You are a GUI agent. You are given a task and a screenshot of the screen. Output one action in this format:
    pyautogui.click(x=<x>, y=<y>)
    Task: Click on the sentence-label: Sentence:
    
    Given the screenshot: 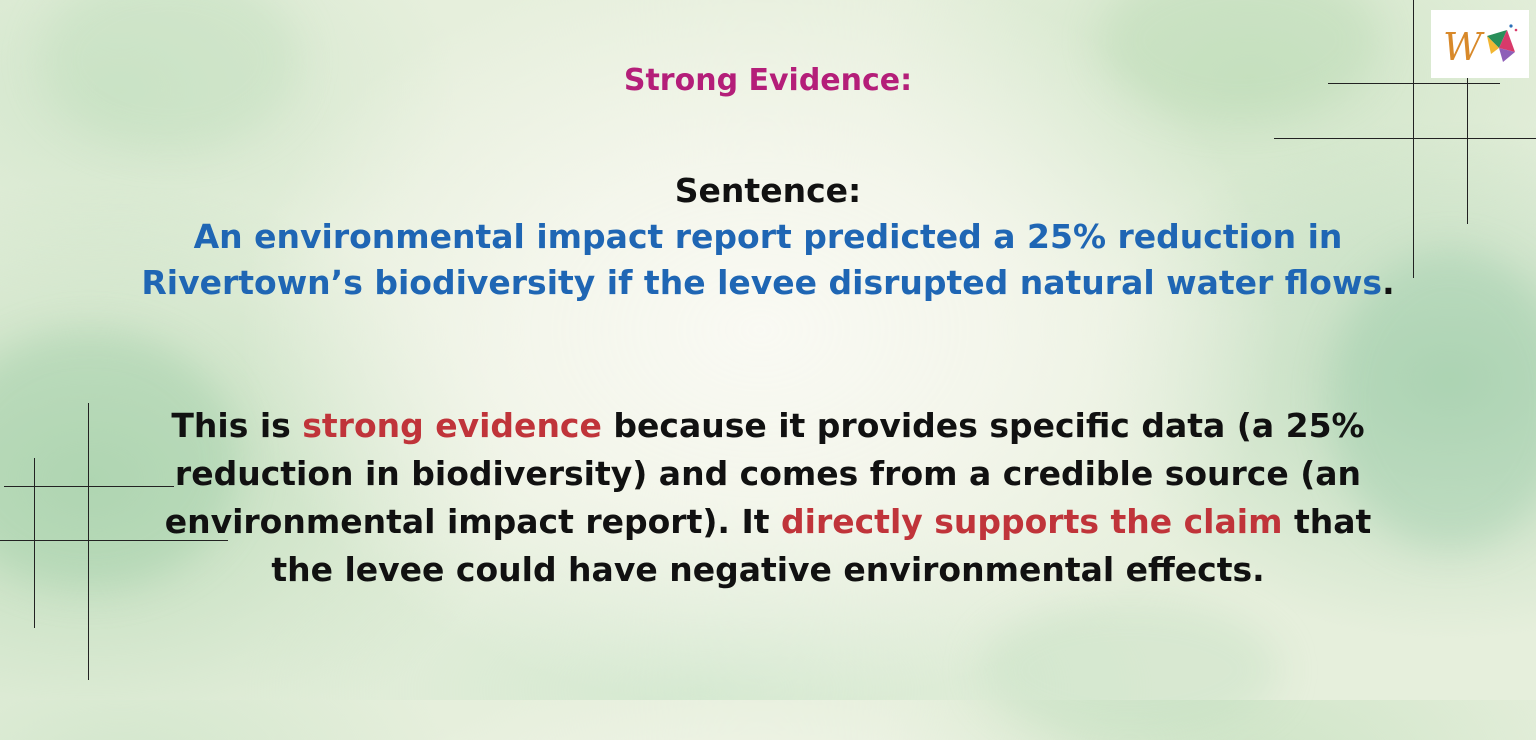 What is the action you would take?
    pyautogui.click(x=768, y=190)
    